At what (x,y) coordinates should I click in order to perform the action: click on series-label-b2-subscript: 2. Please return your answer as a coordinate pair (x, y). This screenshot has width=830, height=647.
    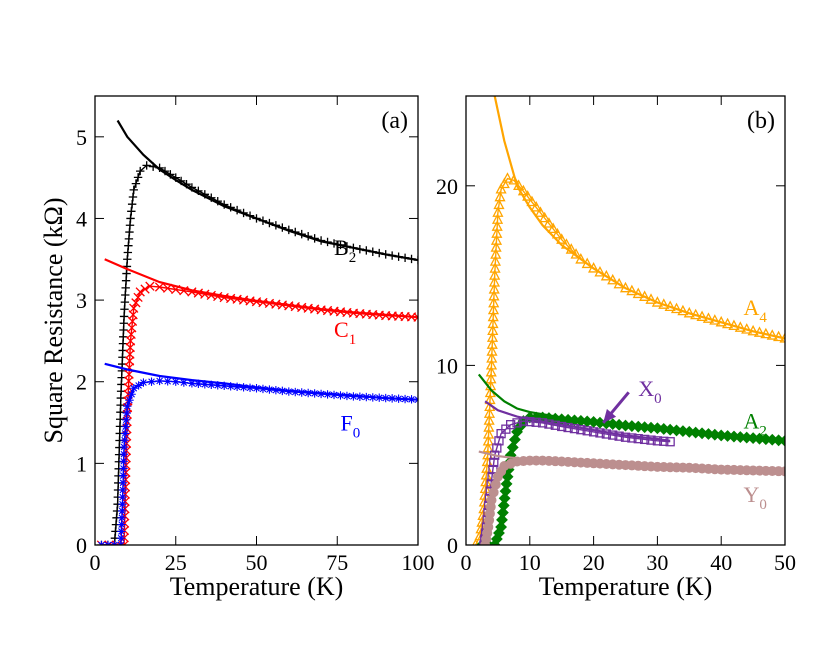
    Looking at the image, I should click on (353, 258).